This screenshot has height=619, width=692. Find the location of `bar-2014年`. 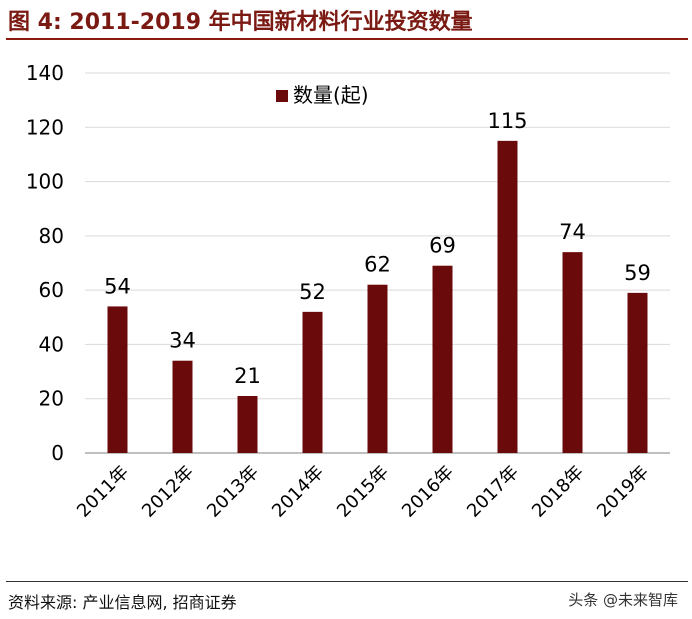

bar-2014年 is located at coordinates (312, 382).